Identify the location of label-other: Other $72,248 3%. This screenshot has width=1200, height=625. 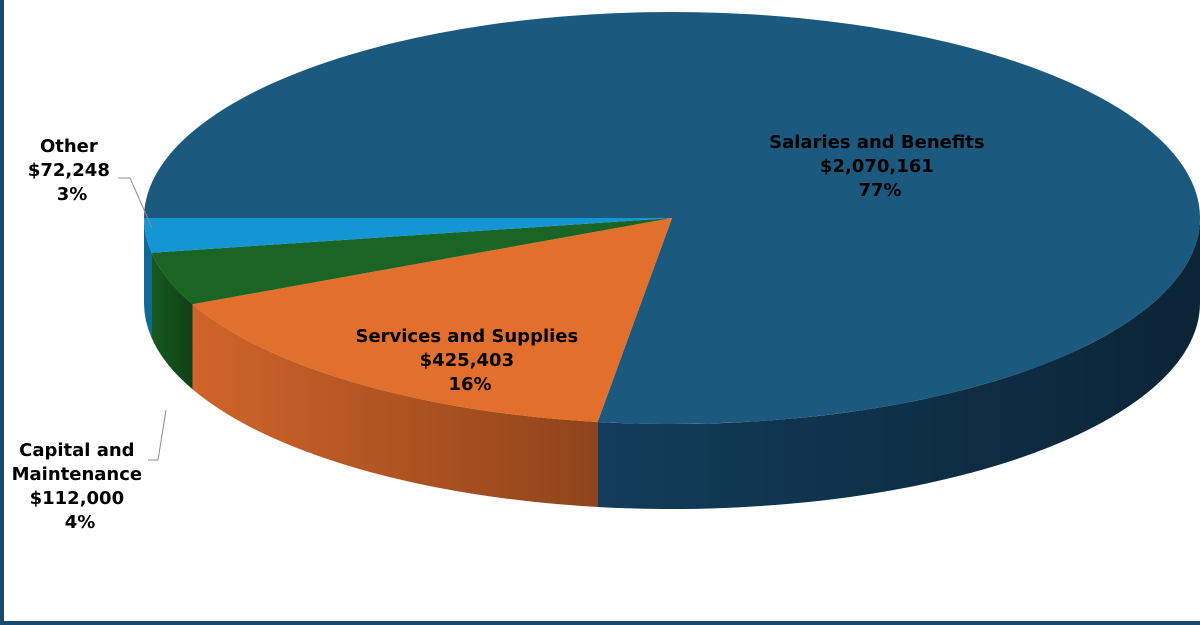
(72, 170).